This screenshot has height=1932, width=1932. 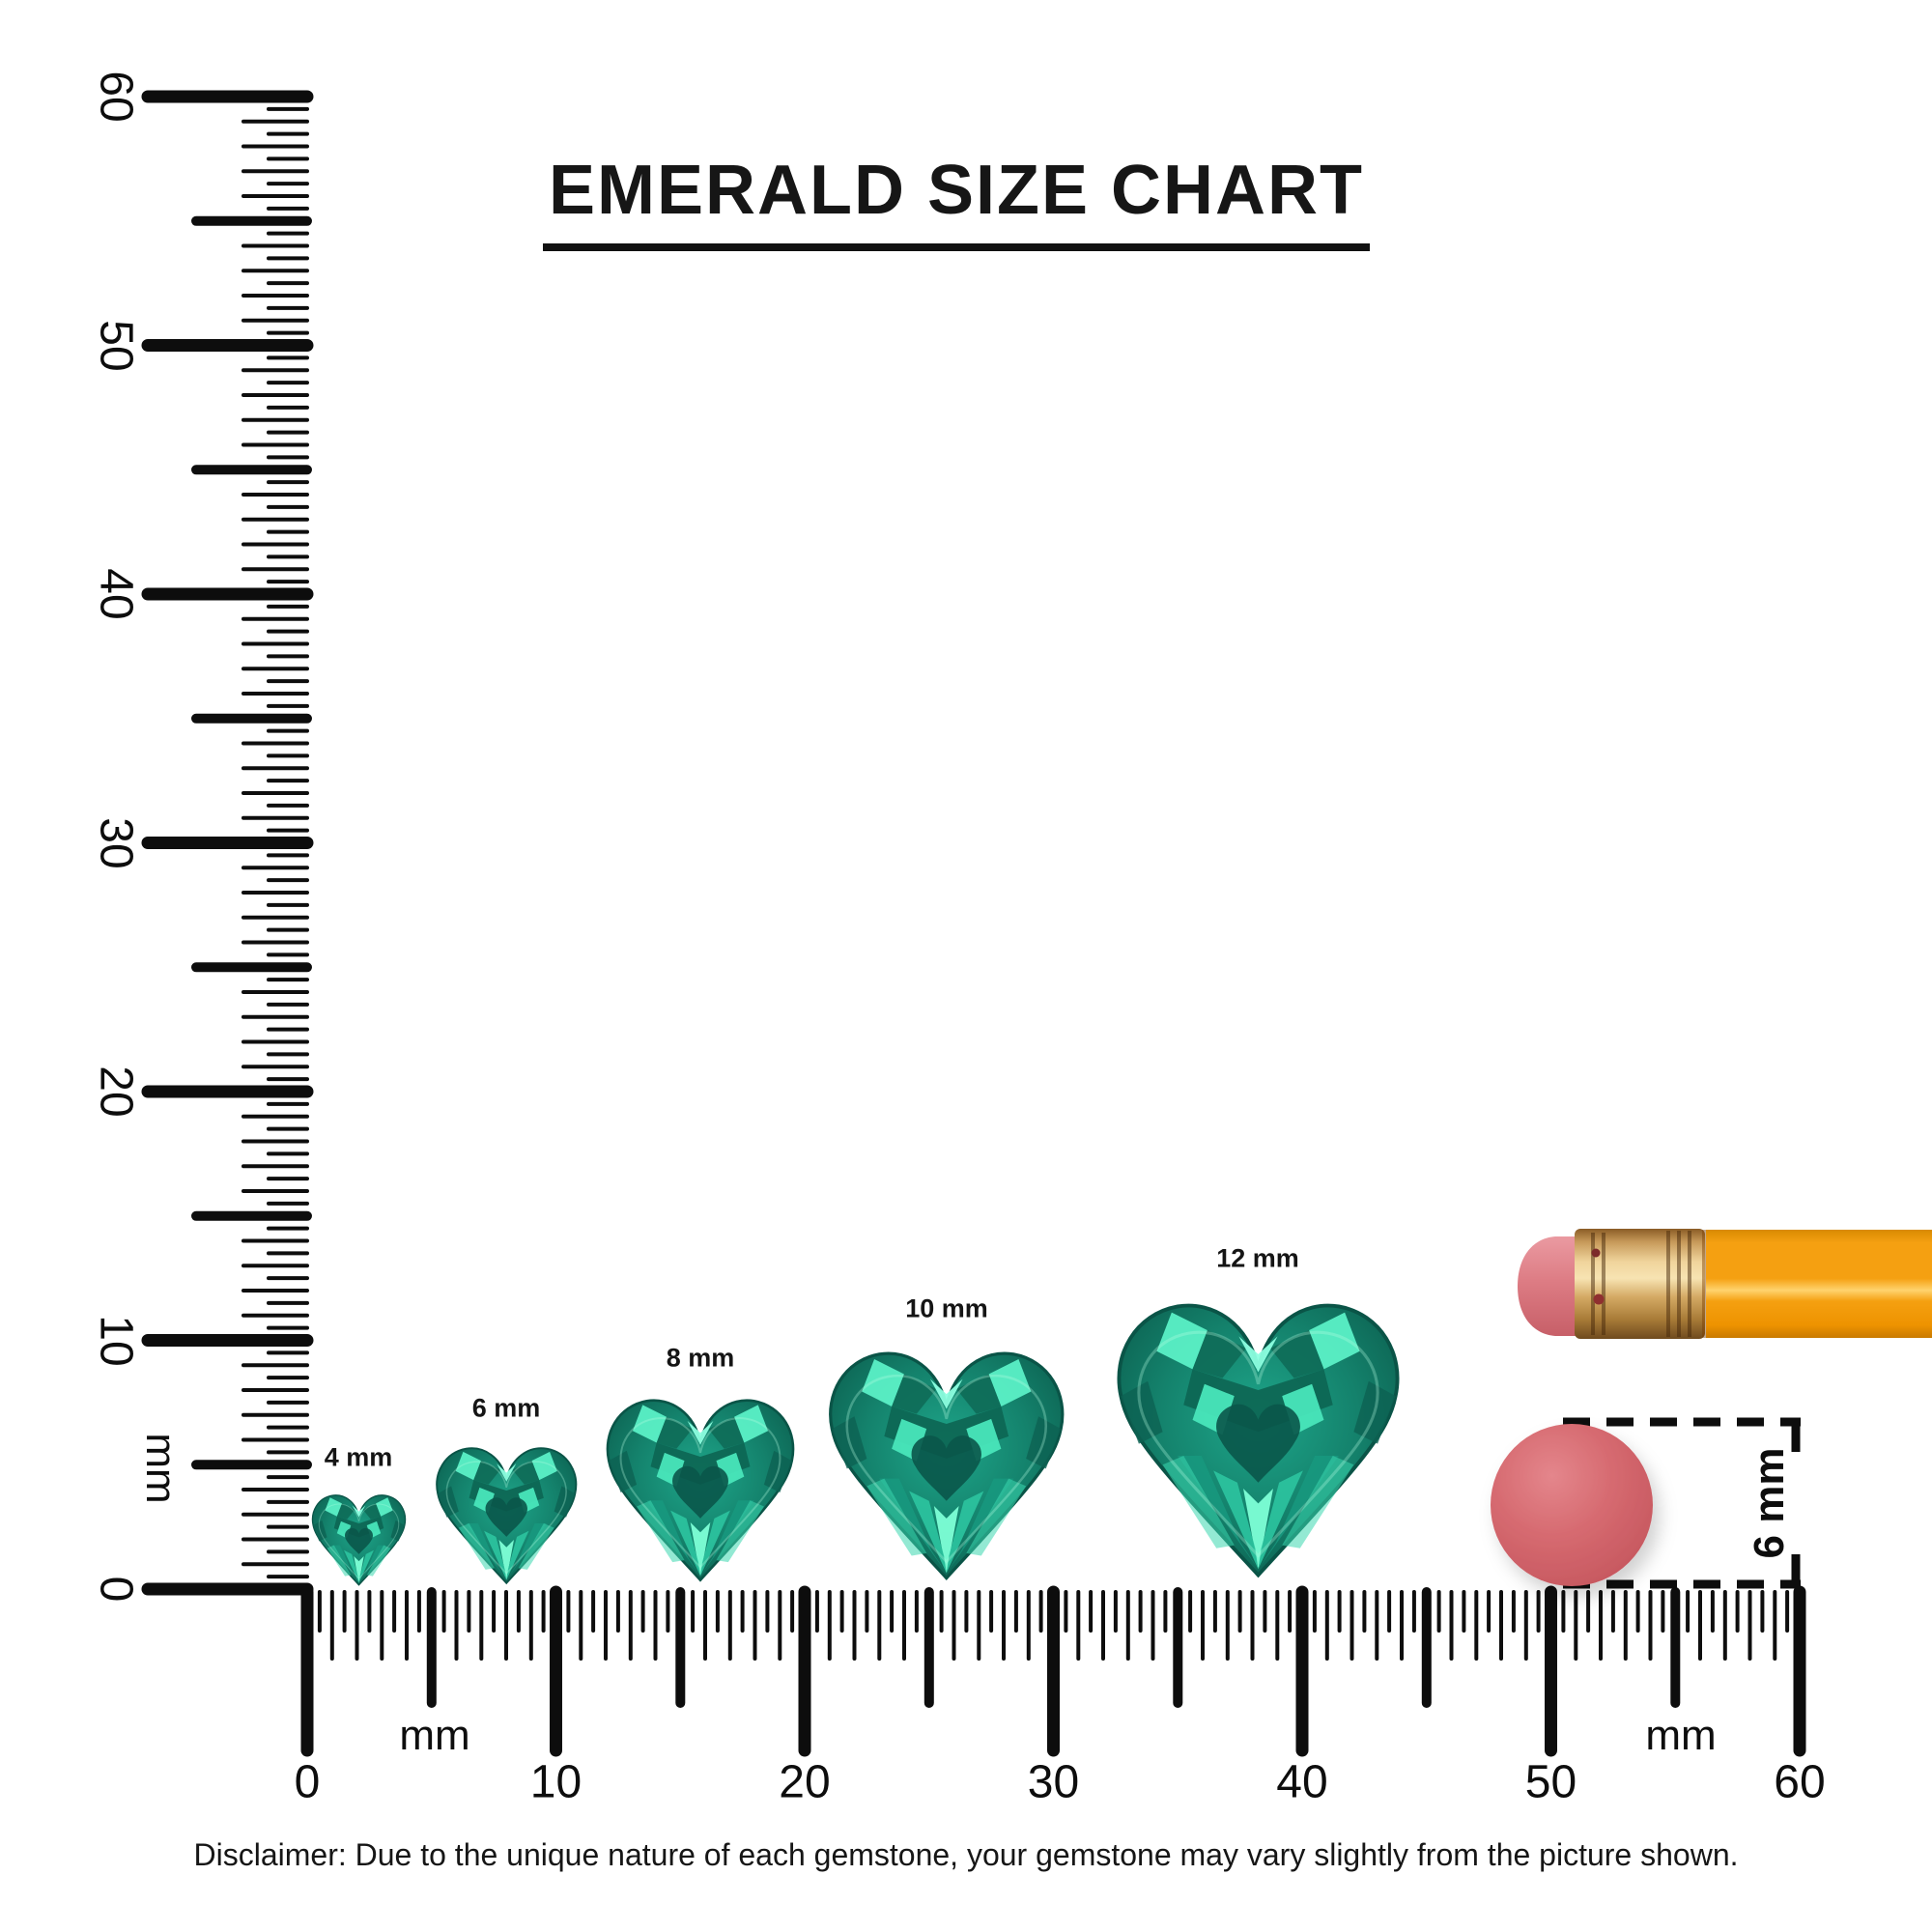 I want to click on gem-size-label: 4 mm, so click(x=358, y=1457).